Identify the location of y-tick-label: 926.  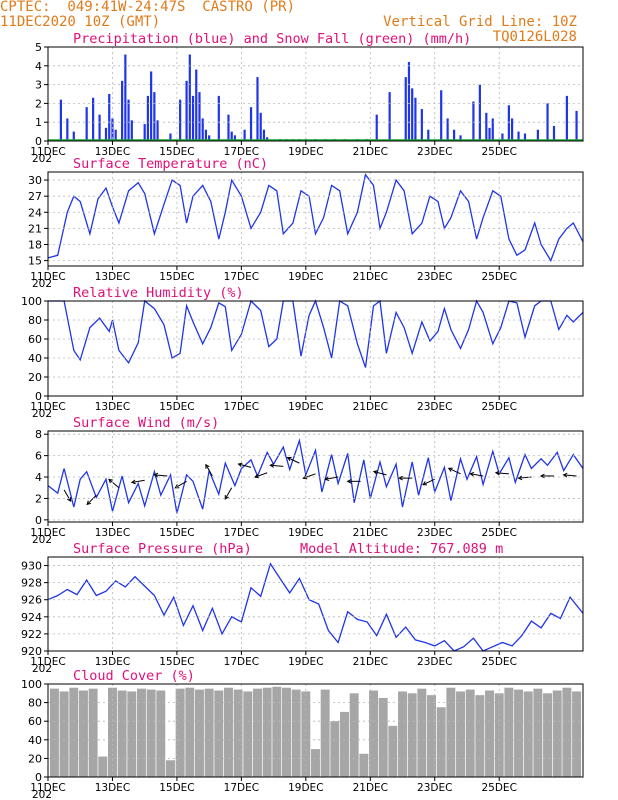
(31, 600).